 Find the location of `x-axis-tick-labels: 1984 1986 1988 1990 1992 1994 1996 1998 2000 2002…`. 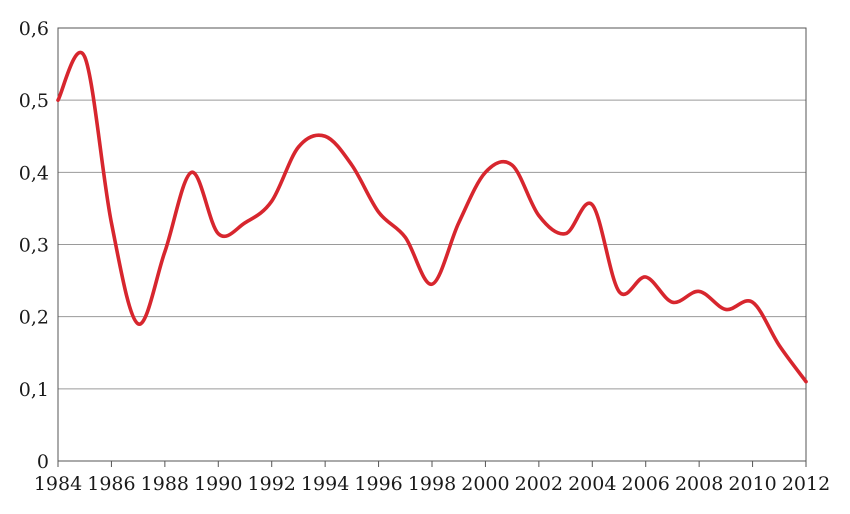

x-axis-tick-labels: 1984 1986 1988 1990 1992 1994 1996 1998 2000 2002… is located at coordinates (432, 478).